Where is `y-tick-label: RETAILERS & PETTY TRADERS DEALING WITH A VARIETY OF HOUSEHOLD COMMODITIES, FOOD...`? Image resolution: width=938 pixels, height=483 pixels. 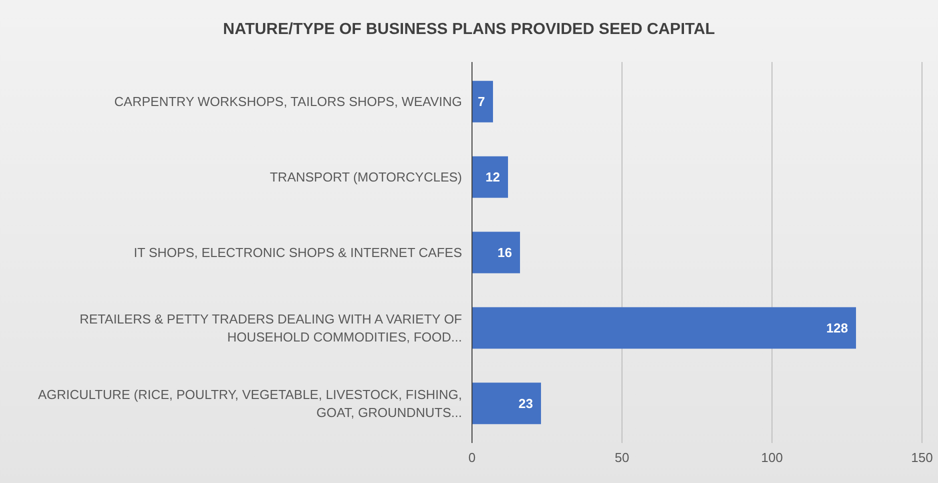 y-tick-label: RETAILERS & PETTY TRADERS DEALING WITH A VARIETY OF HOUSEHOLD COMMODITIES, FOOD... is located at coordinates (271, 327).